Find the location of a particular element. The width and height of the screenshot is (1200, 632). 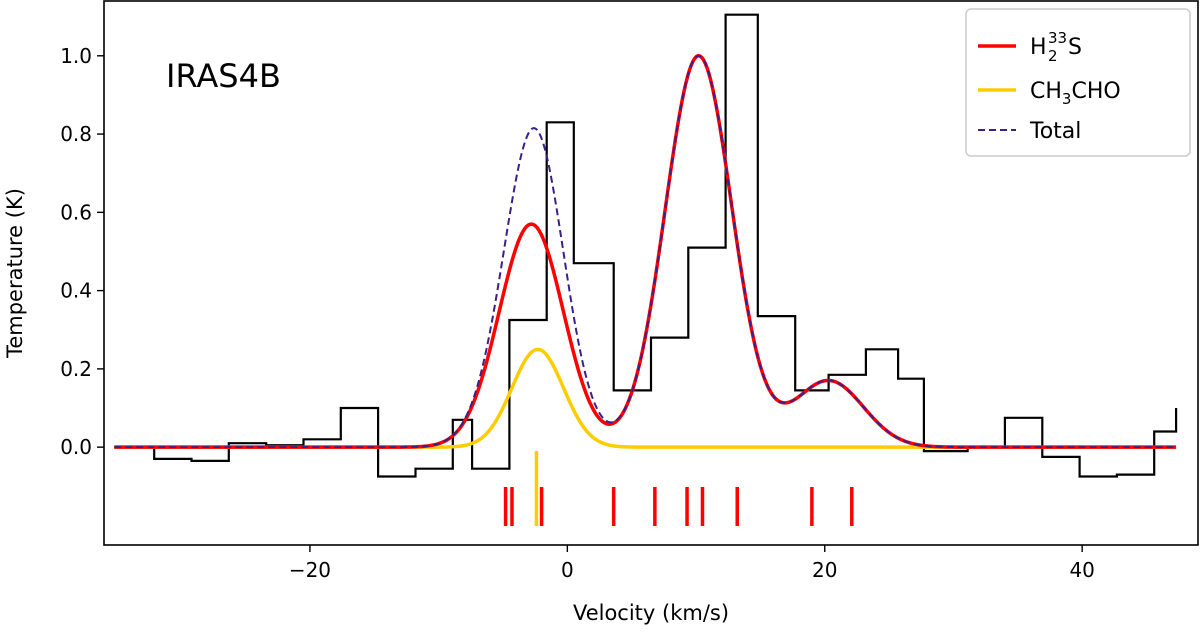

y-tick-label: 0.8 is located at coordinates (76, 134).